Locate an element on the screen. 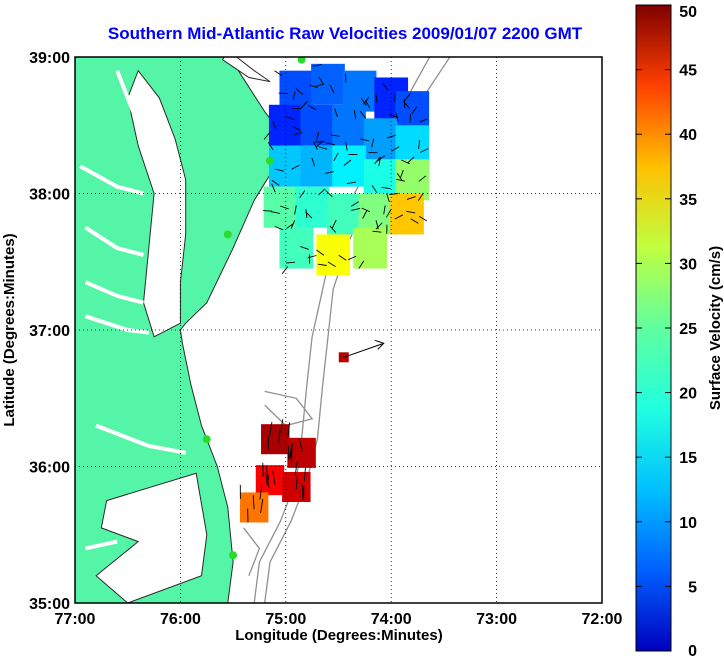 The image size is (724, 659). y-tick-label: 38:00 is located at coordinates (49, 195).